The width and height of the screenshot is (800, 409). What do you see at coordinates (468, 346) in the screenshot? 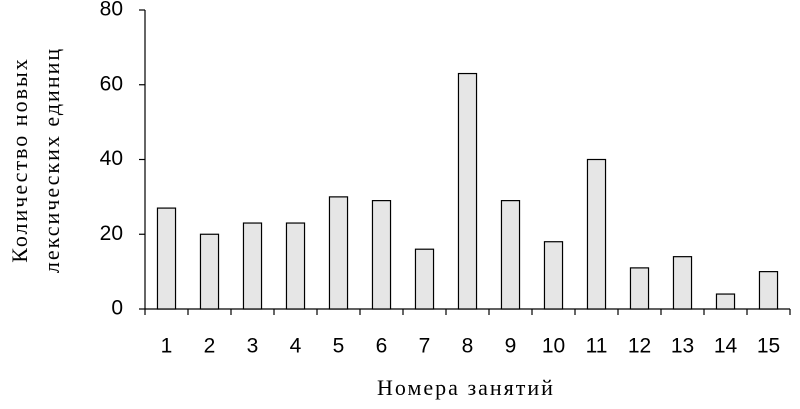
I see `x-tick-label: 8` at bounding box center [468, 346].